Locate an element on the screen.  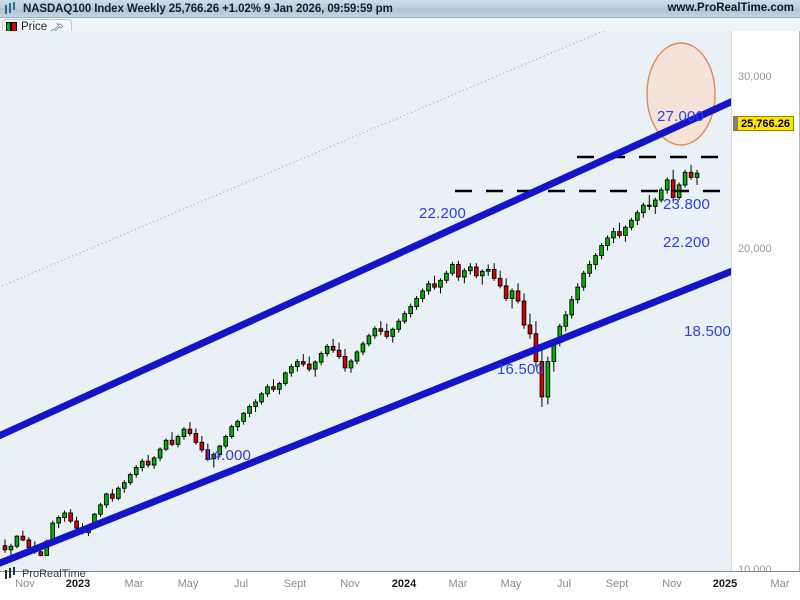
date-axis-label: Mar is located at coordinates (134, 584).